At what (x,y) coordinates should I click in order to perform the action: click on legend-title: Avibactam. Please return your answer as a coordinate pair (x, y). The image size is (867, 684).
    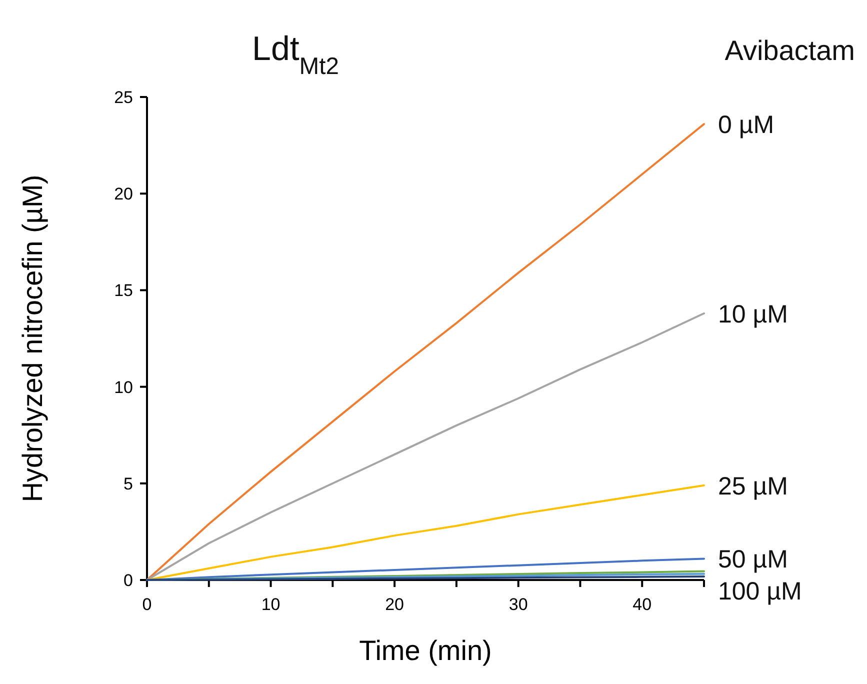
    Looking at the image, I should click on (789, 50).